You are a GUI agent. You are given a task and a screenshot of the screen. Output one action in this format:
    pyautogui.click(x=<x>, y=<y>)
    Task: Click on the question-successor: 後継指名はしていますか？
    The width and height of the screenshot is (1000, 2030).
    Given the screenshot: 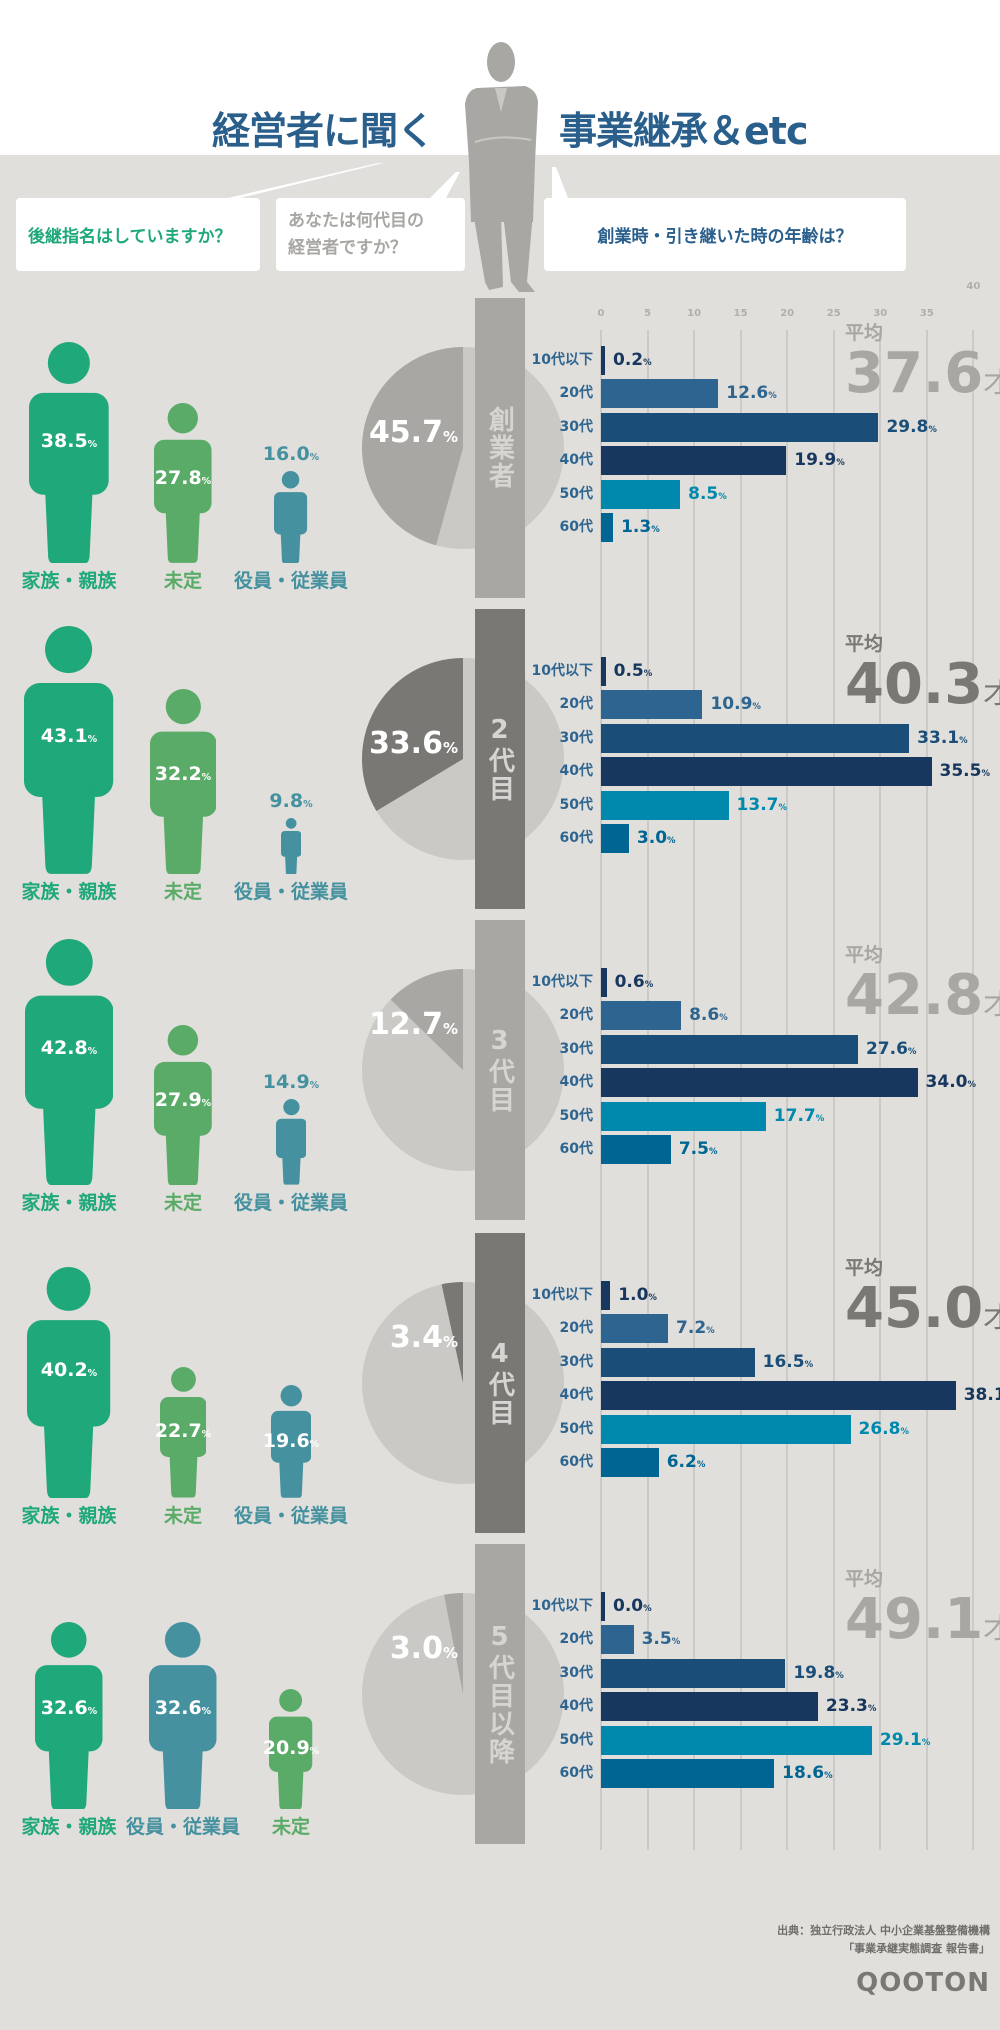 What is the action you would take?
    pyautogui.click(x=138, y=234)
    